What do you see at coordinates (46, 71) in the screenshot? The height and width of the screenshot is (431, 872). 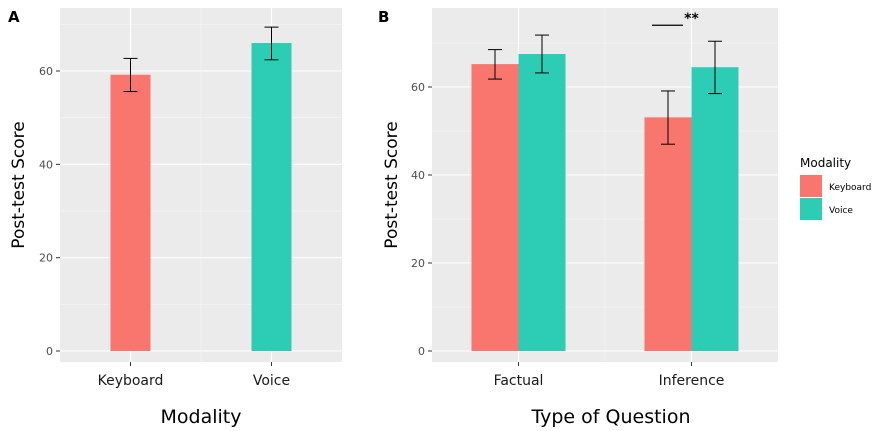 I see `panel-a-y-tick-label: 60` at bounding box center [46, 71].